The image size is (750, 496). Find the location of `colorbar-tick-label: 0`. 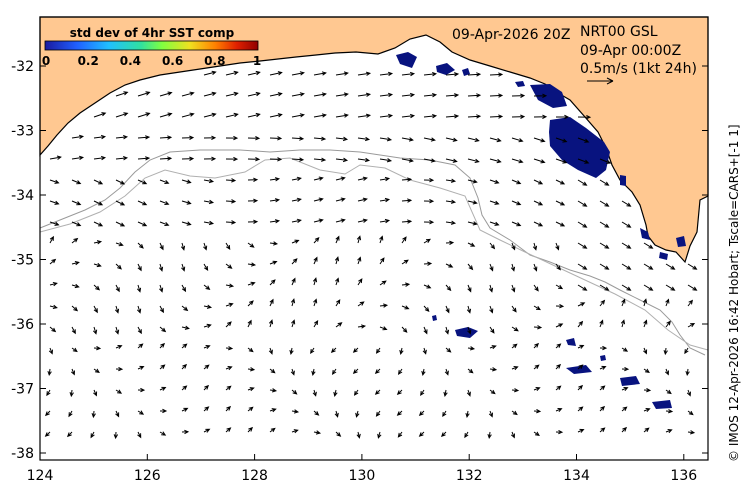

colorbar-tick-label: 0 is located at coordinates (46, 61).